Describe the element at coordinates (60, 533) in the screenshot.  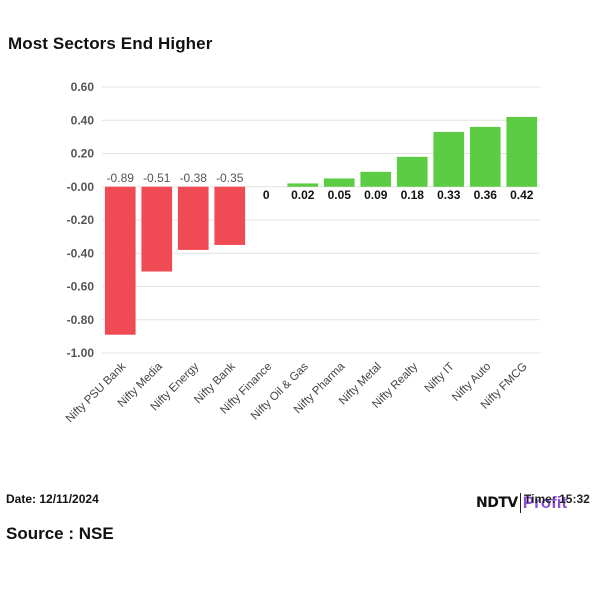
I see `source-label: Source : NSE` at that location.